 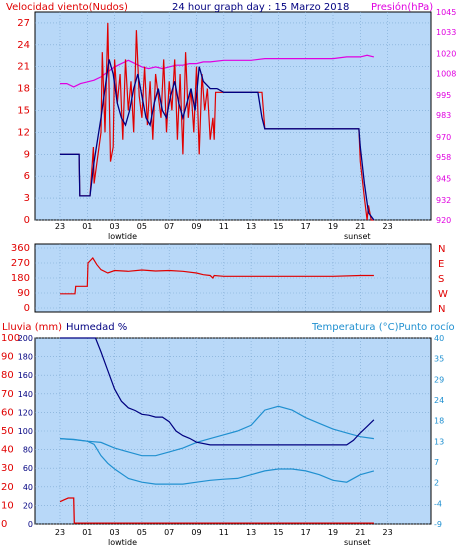 What do you see at coordinates (122, 236) in the screenshot?
I see `lowtide-label-top: lowtide` at bounding box center [122, 236].